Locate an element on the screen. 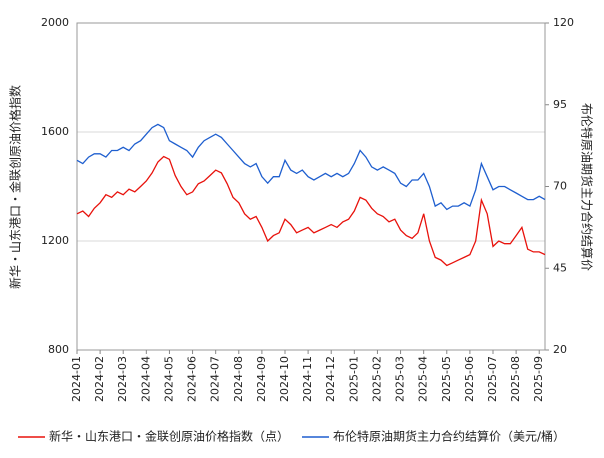 This screenshot has width=604, height=458. x-tick-label: 2024-02 is located at coordinates (99, 379).